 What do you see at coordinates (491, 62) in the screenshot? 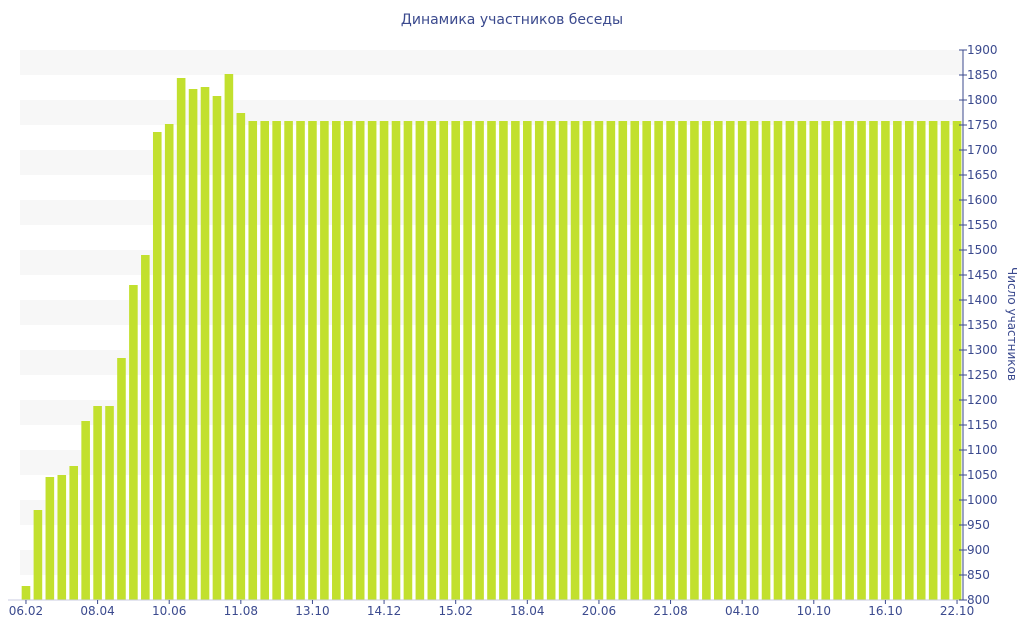
I see `grid-band` at bounding box center [491, 62].